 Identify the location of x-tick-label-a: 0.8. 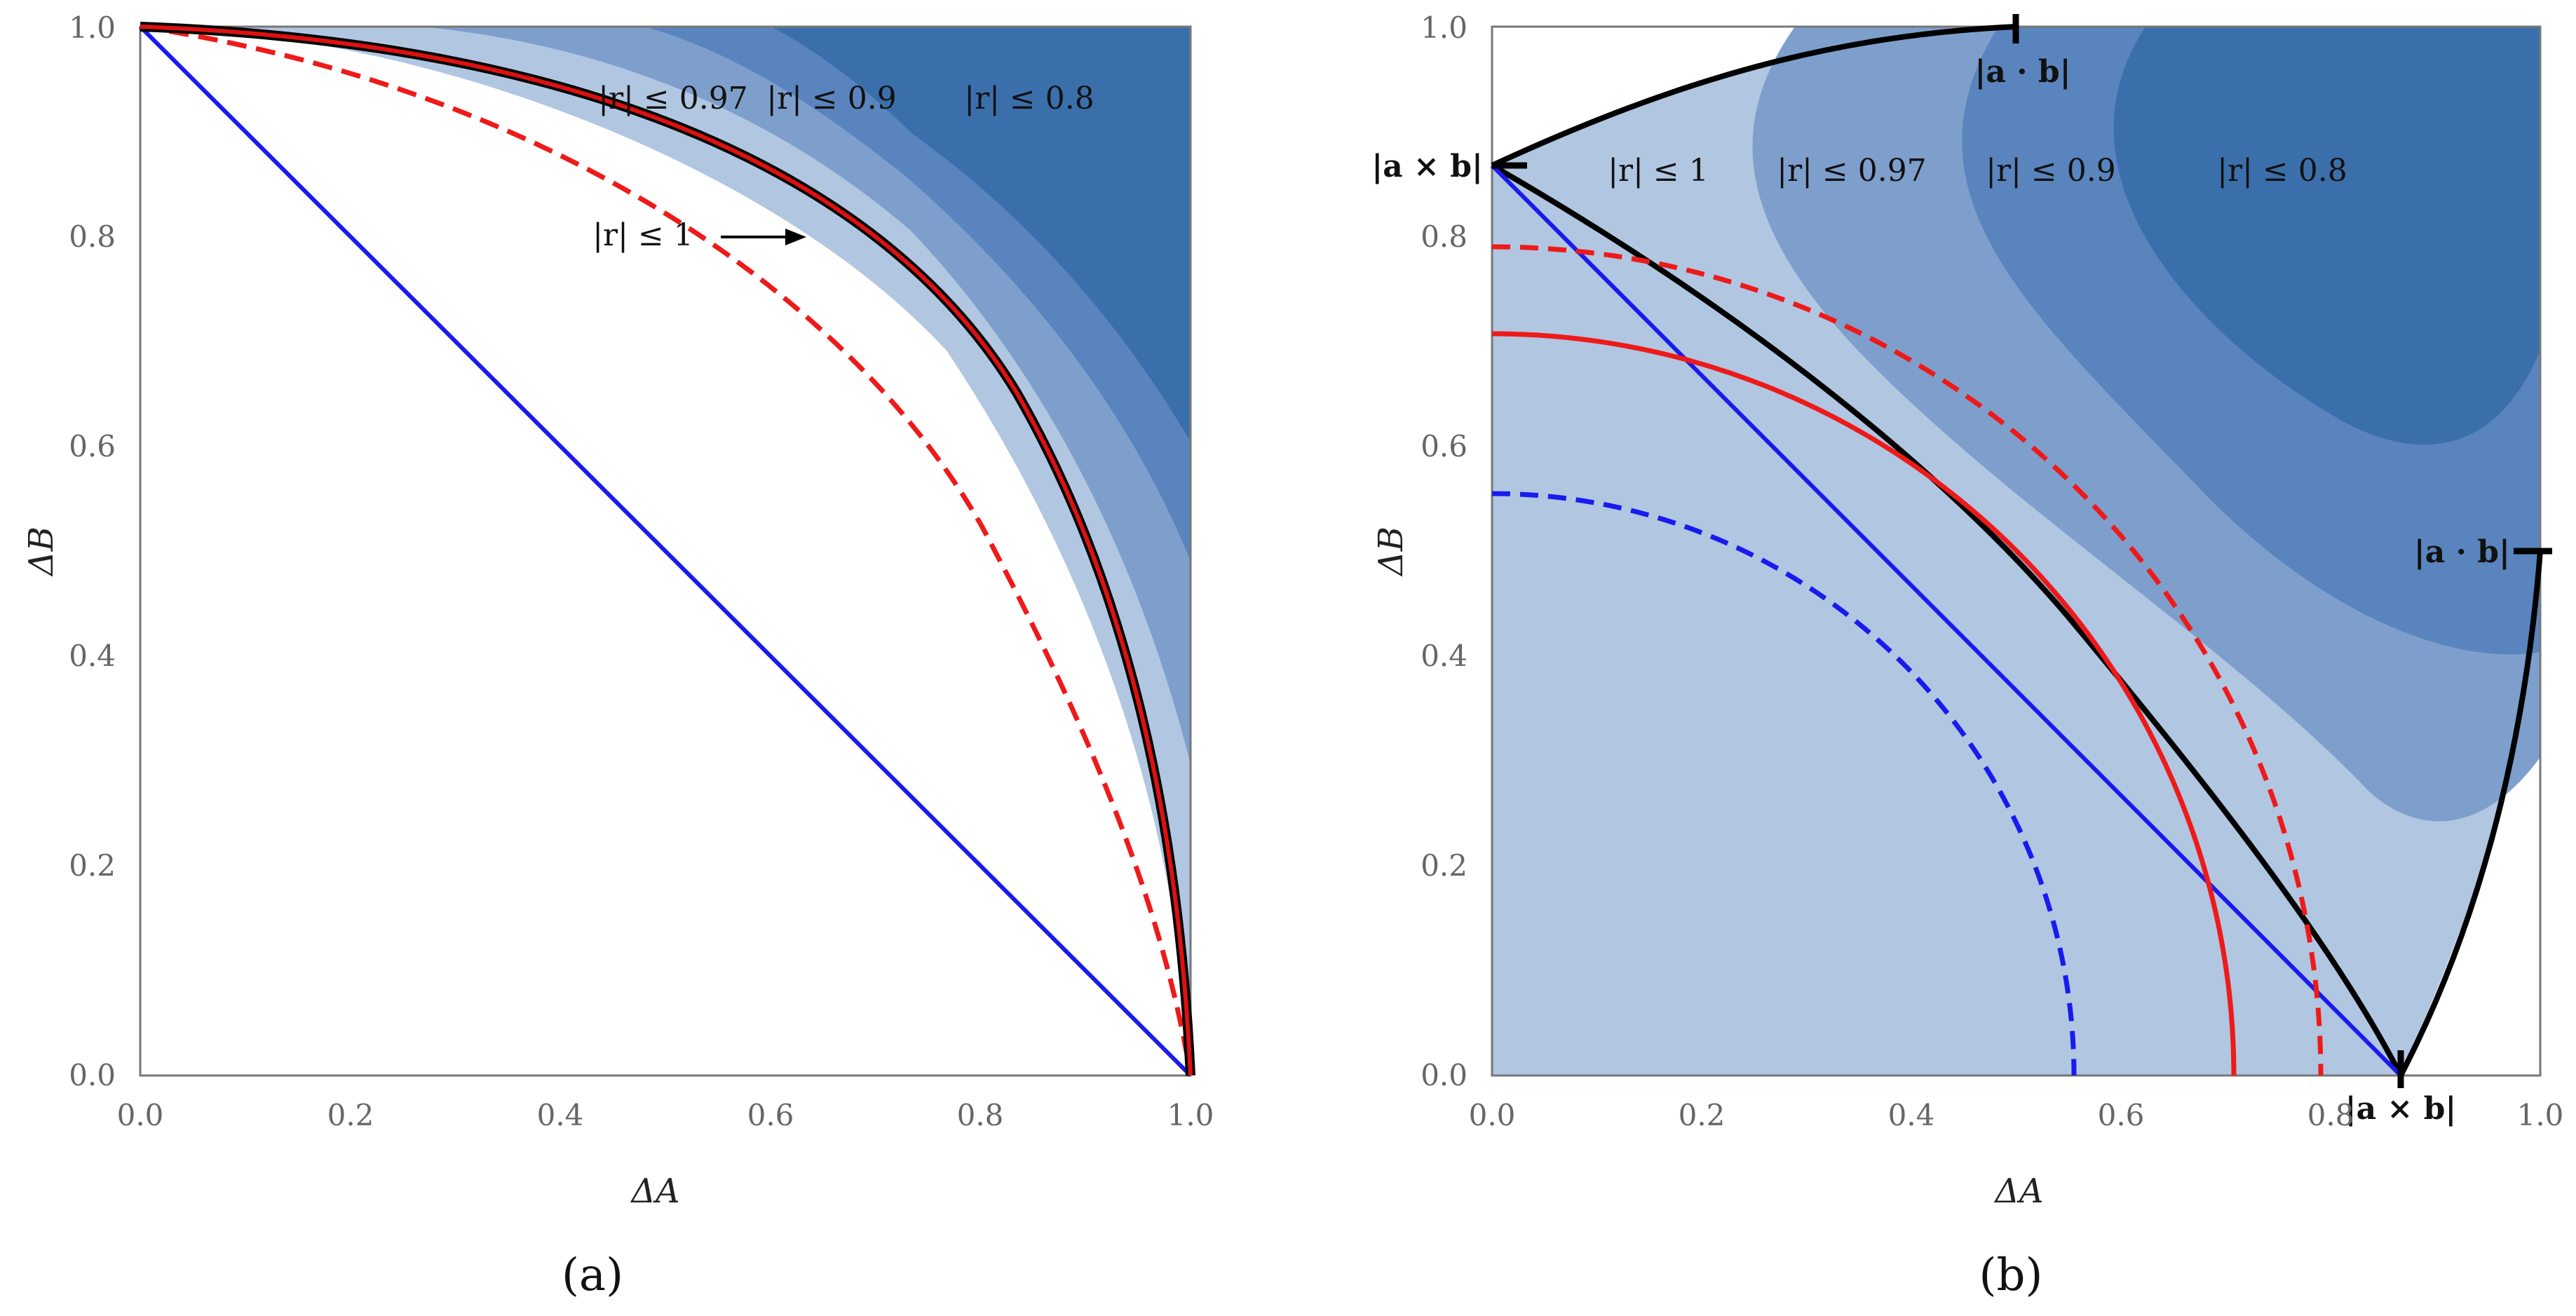
(980, 1115).